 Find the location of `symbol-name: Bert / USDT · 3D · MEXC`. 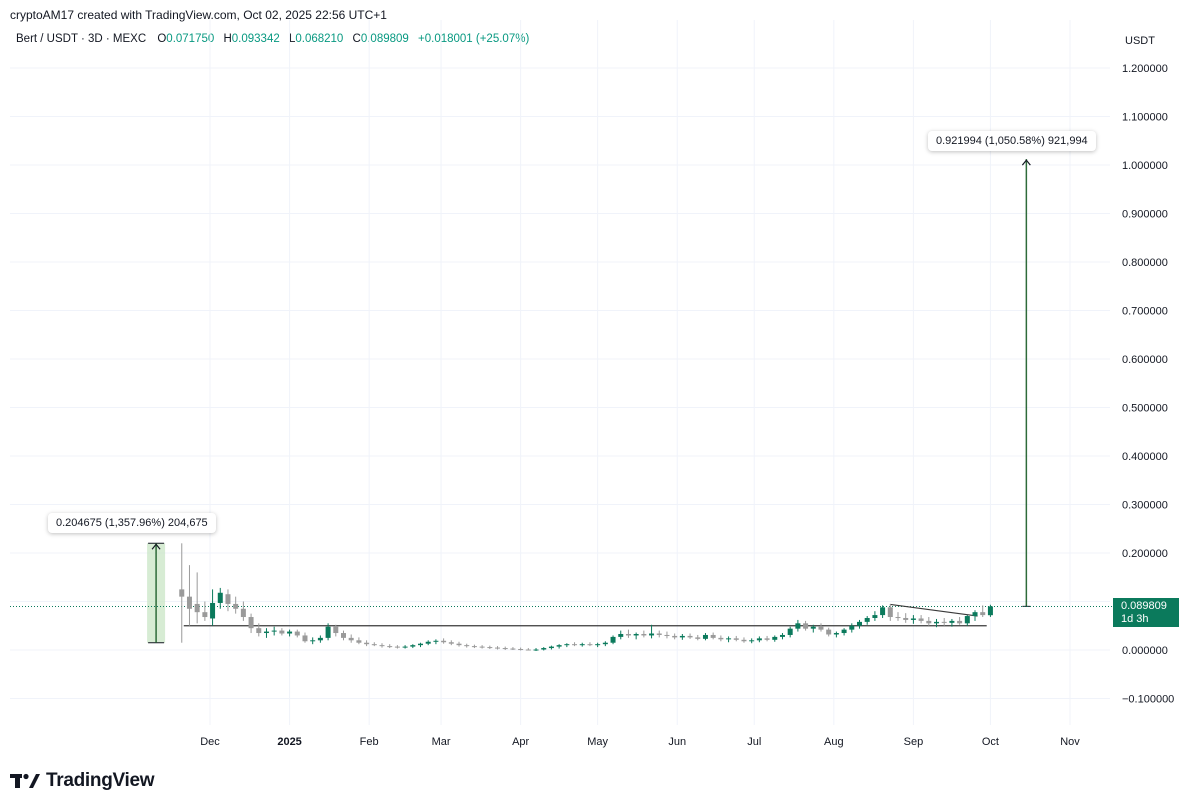

symbol-name: Bert / USDT · 3D · MEXC is located at coordinates (81, 39).